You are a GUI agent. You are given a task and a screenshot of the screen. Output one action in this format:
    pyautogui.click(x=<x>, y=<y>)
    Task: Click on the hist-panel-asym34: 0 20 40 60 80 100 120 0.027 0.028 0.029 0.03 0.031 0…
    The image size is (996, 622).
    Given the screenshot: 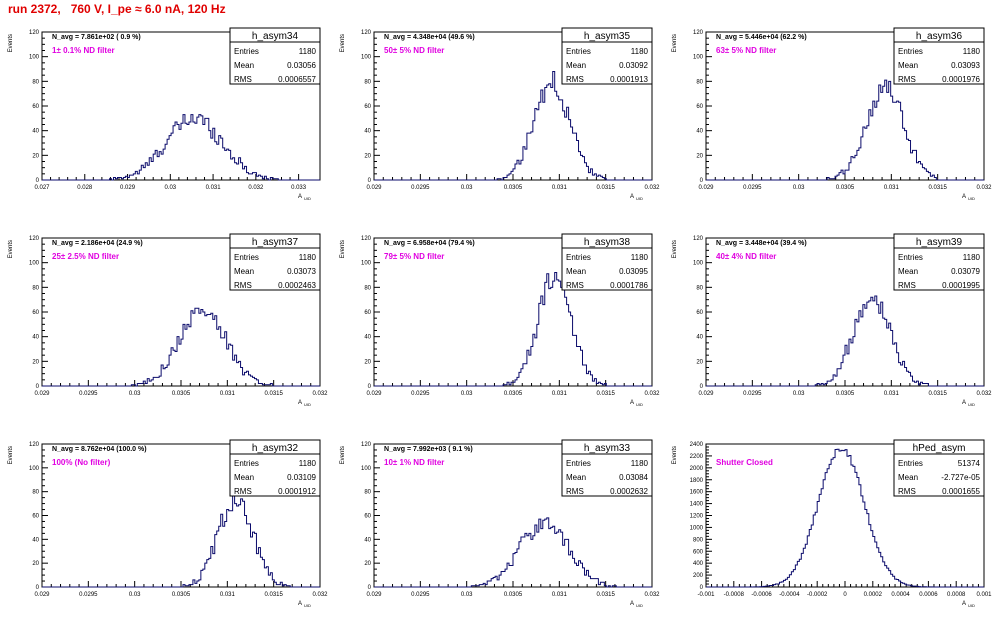 What is the action you would take?
    pyautogui.click(x=166, y=114)
    